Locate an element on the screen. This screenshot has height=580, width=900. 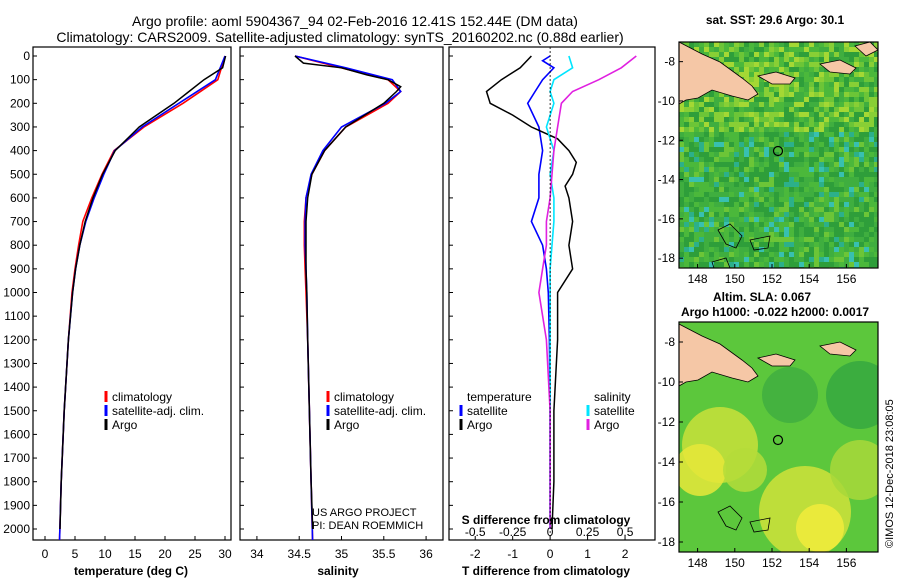
land-new-guinea is located at coordinates (719, 73).